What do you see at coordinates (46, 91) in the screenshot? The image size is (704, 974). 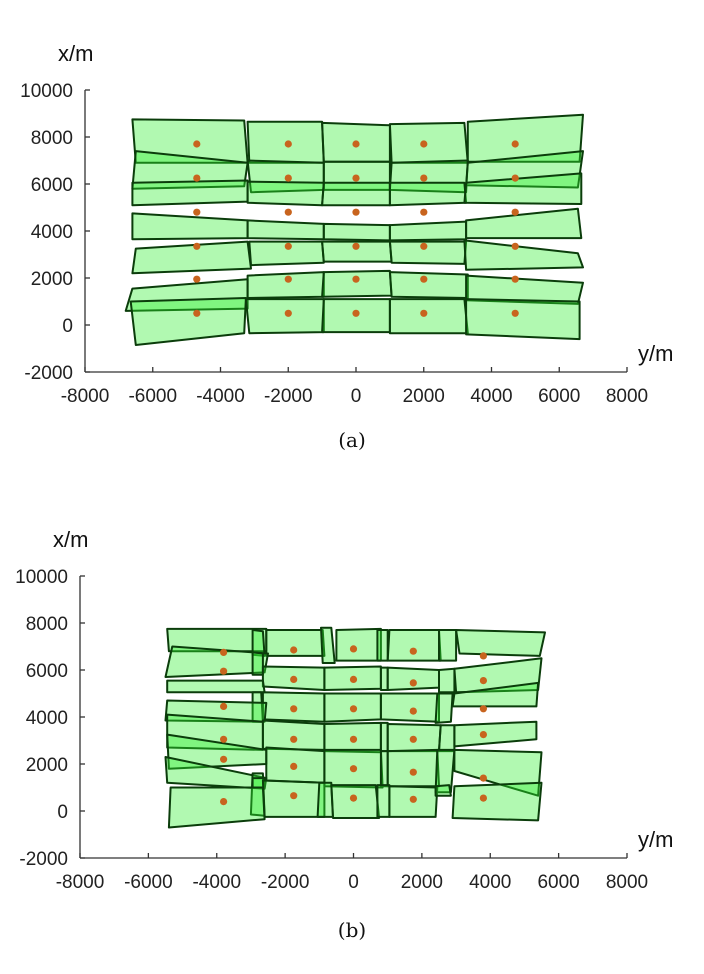 I see `y-tick-label: 10000` at bounding box center [46, 91].